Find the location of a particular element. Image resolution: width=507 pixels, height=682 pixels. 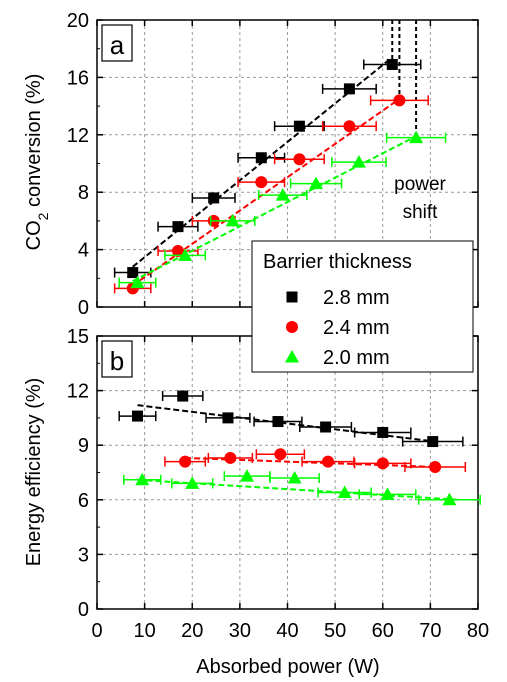

y-tick-label: 9 is located at coordinates (83, 446).